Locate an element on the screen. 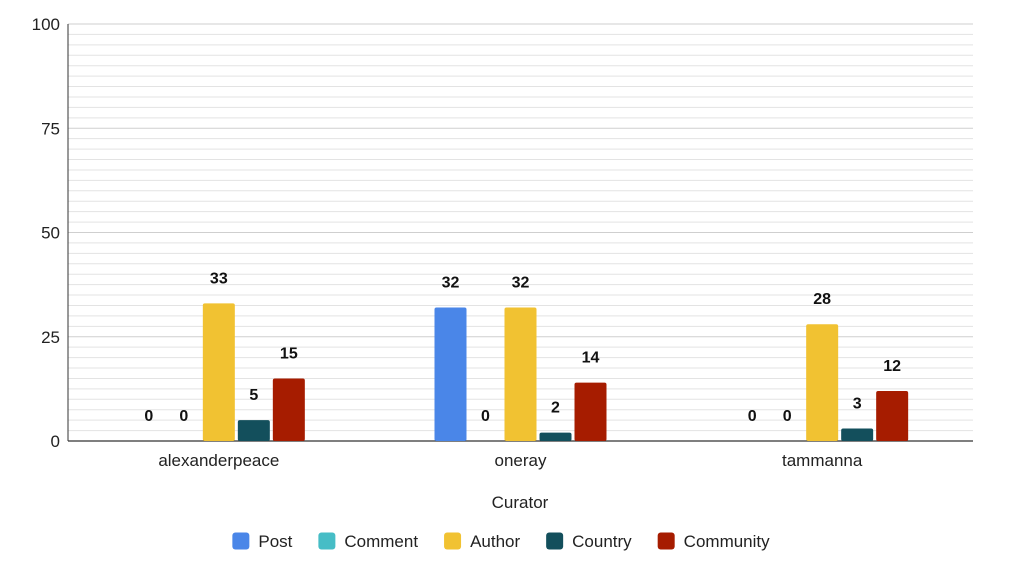 This screenshot has width=1024, height=574. data-label-country: 2 is located at coordinates (555, 408).